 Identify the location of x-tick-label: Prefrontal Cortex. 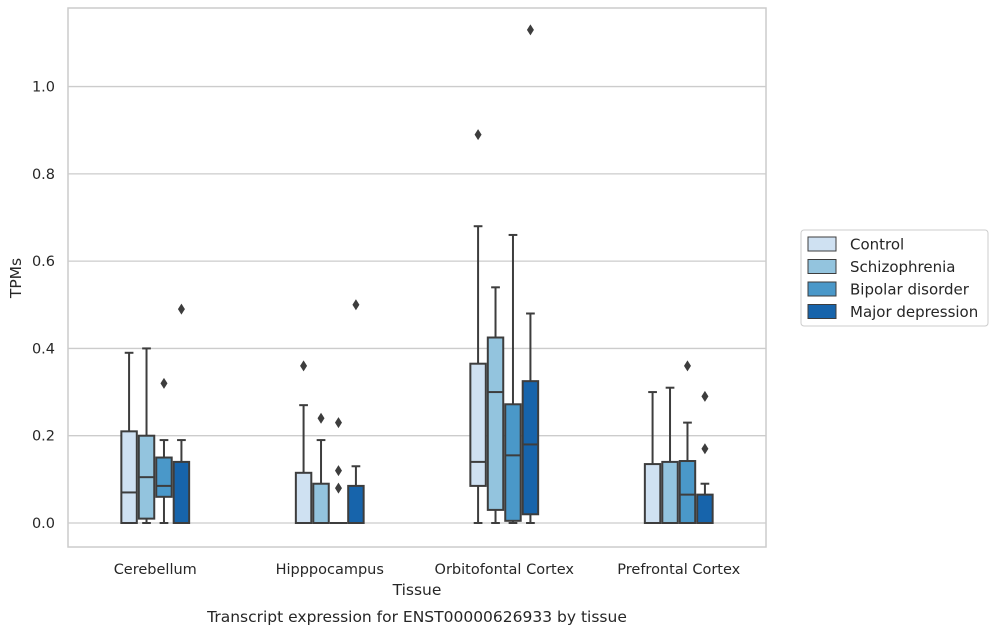
(678, 570).